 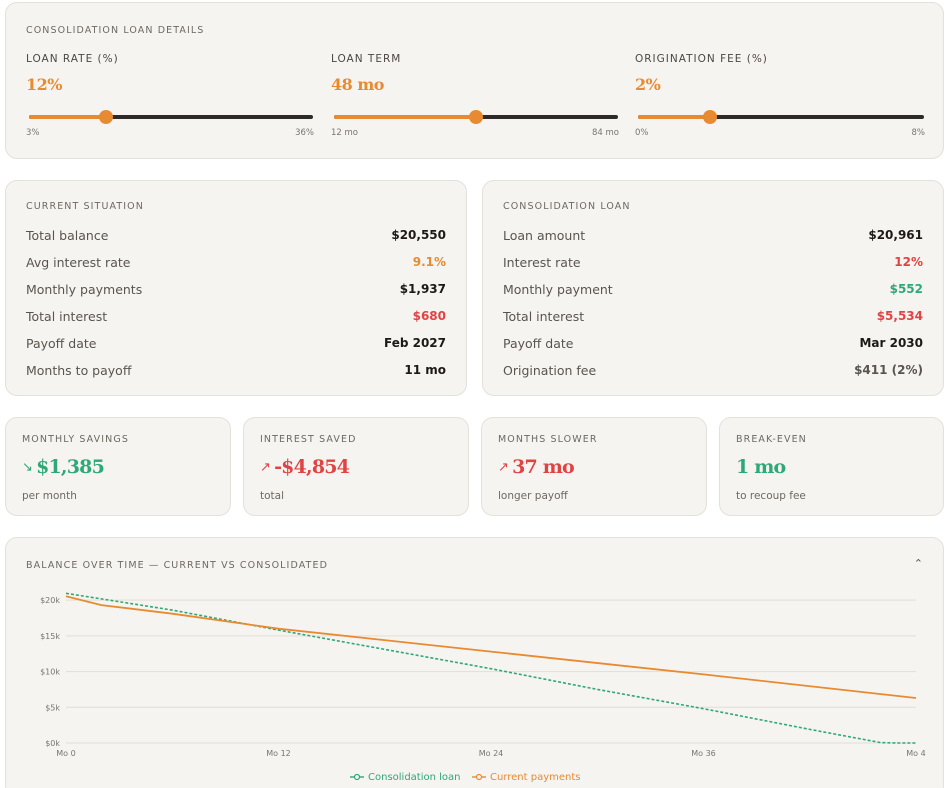 What do you see at coordinates (304, 133) in the screenshot?
I see `loan-rate-max: 36%` at bounding box center [304, 133].